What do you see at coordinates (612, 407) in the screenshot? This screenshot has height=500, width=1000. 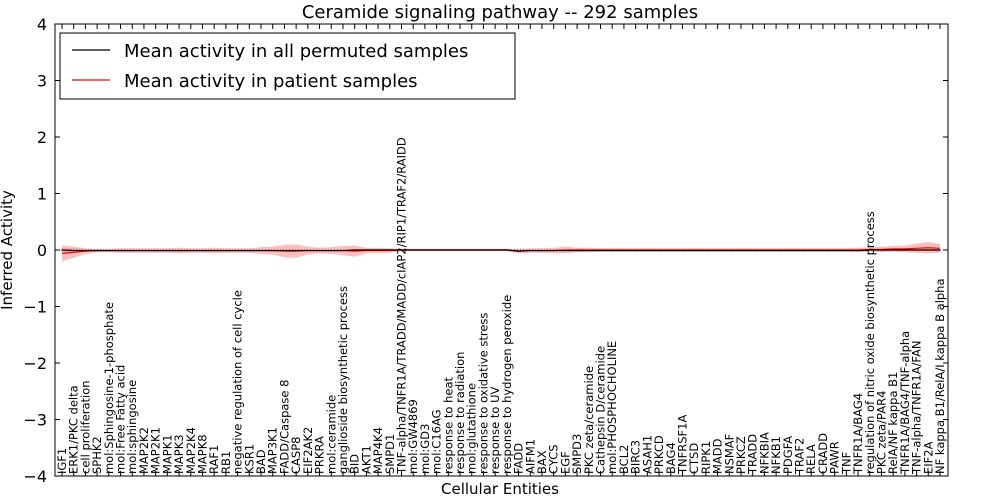 I see `x-tick-label: mol:PHOSPHOCHOLINE` at bounding box center [612, 407].